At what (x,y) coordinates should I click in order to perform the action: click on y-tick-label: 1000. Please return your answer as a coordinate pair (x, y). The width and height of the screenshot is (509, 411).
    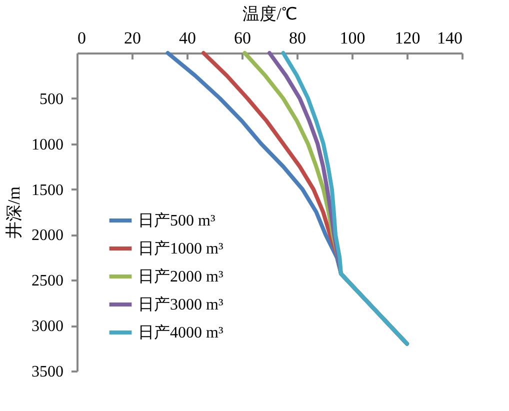
    Looking at the image, I should click on (48, 145).